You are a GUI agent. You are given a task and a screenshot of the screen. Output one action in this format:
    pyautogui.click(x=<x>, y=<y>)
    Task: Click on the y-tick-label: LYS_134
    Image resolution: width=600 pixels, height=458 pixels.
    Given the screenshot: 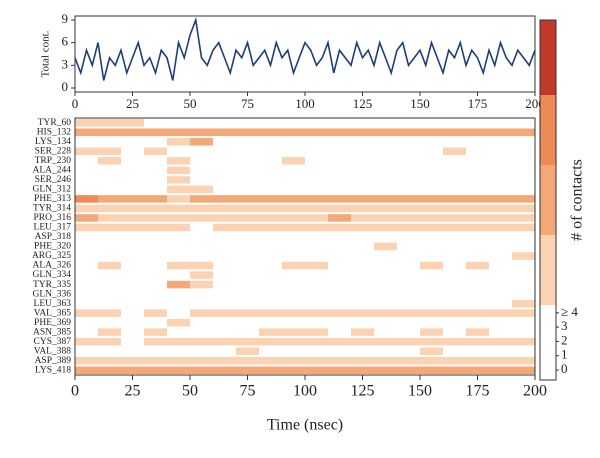 What is the action you would take?
    pyautogui.click(x=53, y=142)
    